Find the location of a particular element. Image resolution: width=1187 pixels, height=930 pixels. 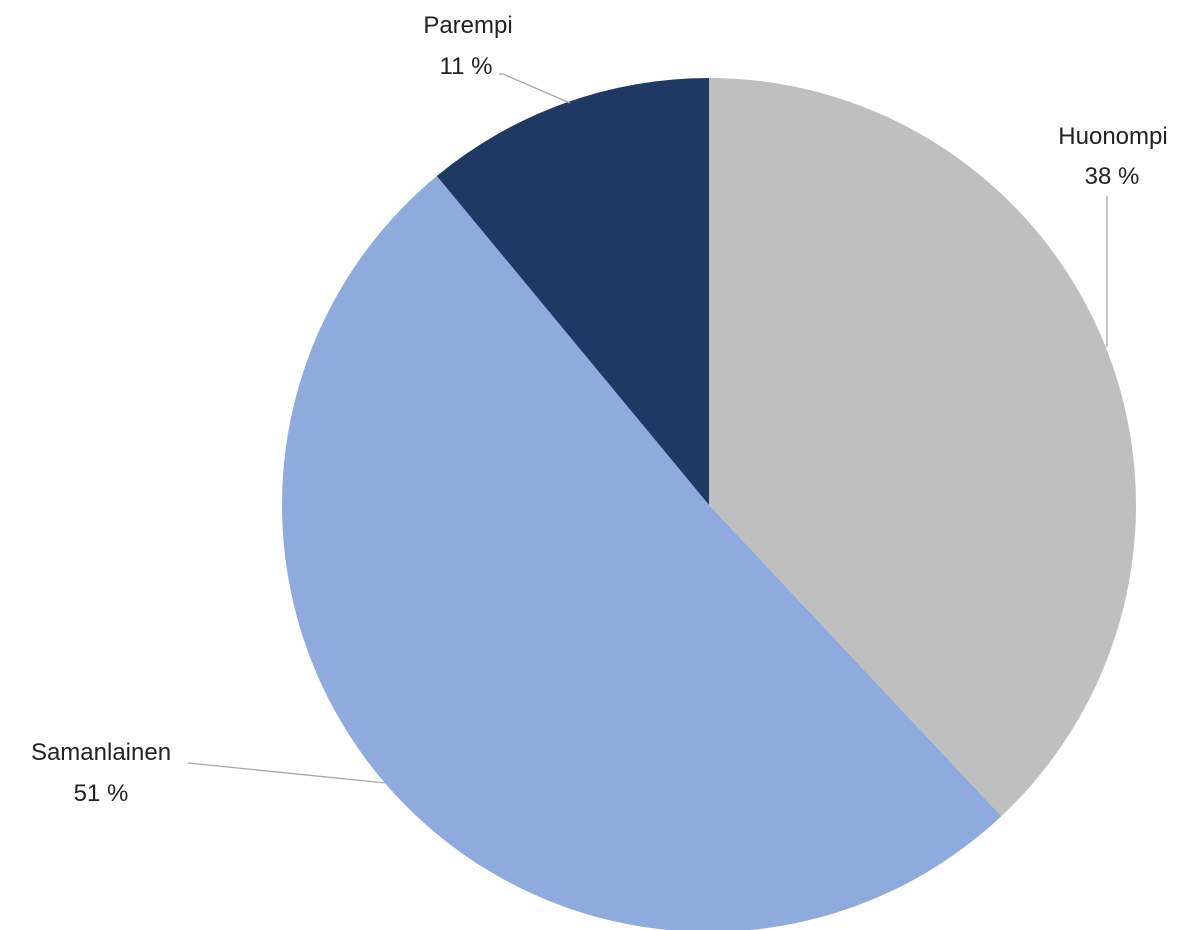

slice-label-samanlainen-name: Samanlainen is located at coordinates (101, 752).